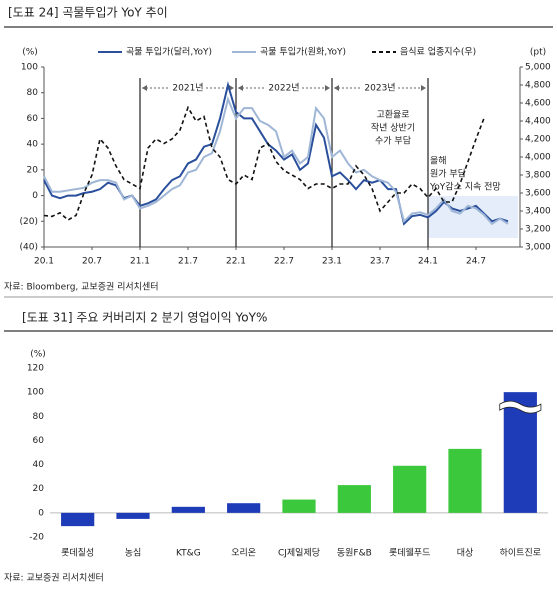 Image resolution: width=557 pixels, height=589 pixels. Describe the element at coordinates (169, 52) in the screenshot. I see `legend-label: 곡물 투입가(달러,YoY)` at that location.